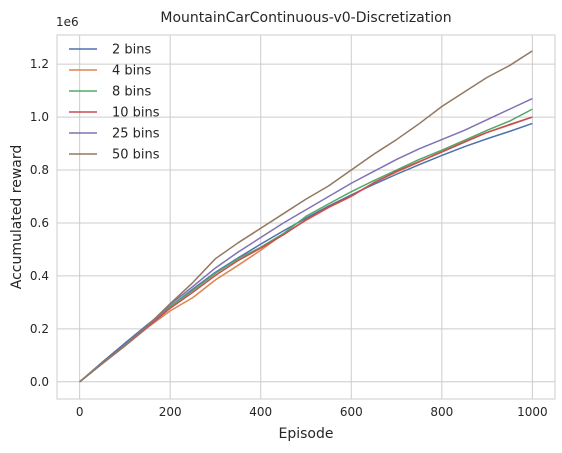  What do you see at coordinates (114, 103) in the screenshot?
I see `legend: 2 bins 4 bins 8 bins 10 bins 25 bins 50 bins` at bounding box center [114, 103].